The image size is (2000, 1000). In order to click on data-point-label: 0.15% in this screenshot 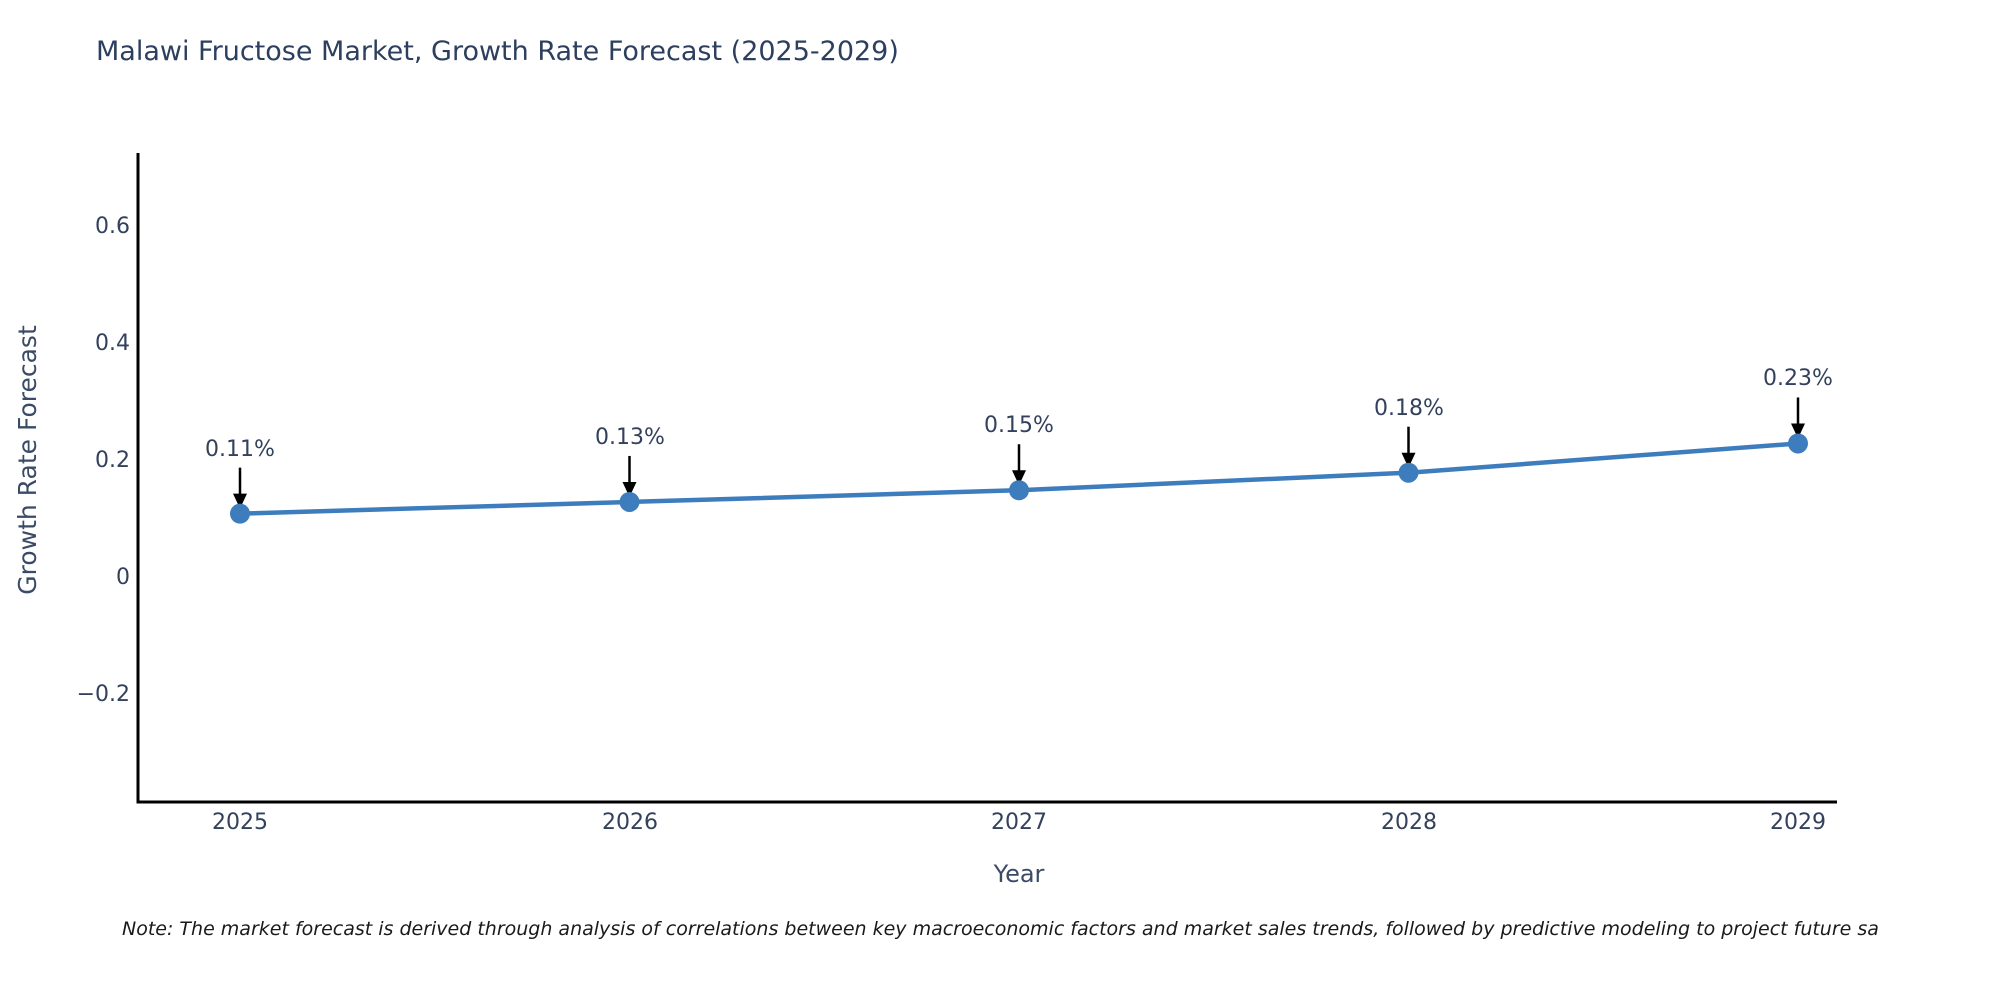, I will do `click(1019, 425)`.